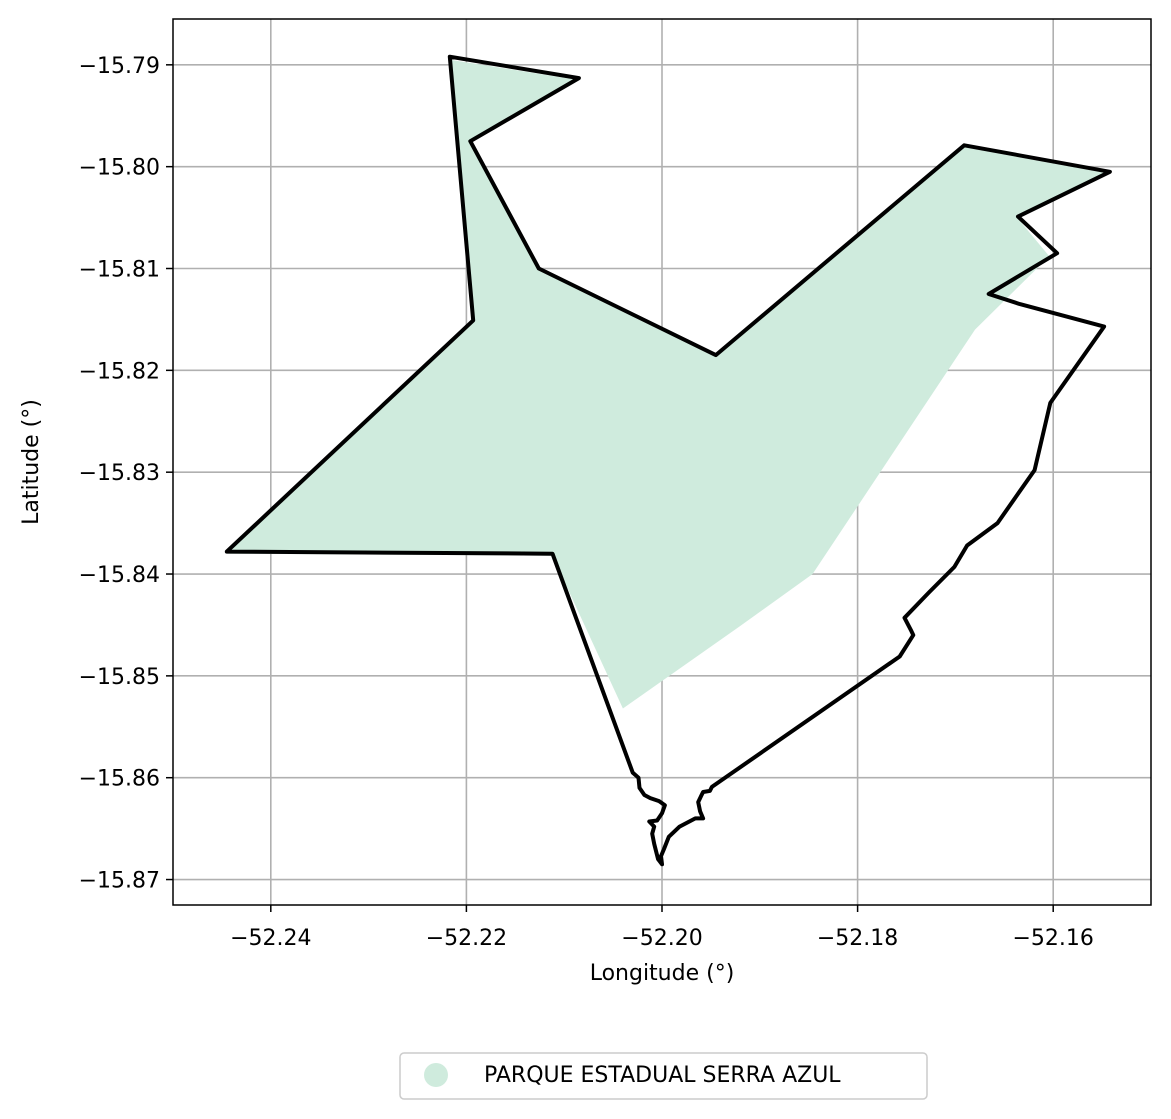 The height and width of the screenshot is (1119, 1171). Describe the element at coordinates (119, 575) in the screenshot. I see `y-tick-label: −15.84` at that location.